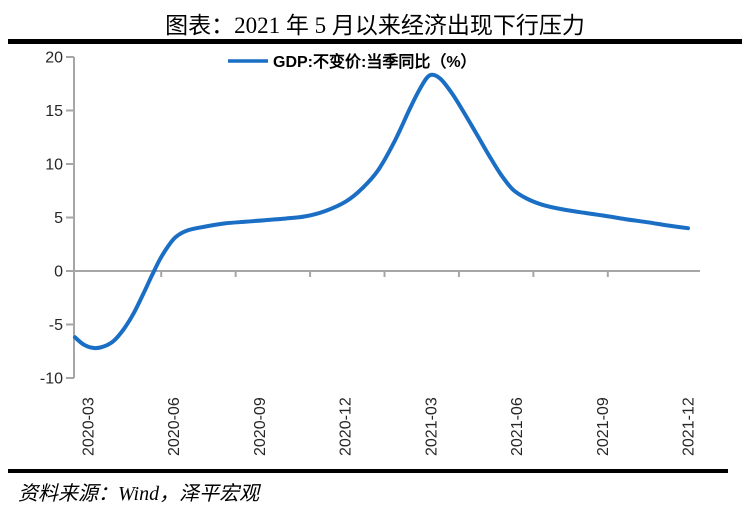 The width and height of the screenshot is (750, 516). What do you see at coordinates (51, 379) in the screenshot?
I see `y-axis-tick-label: -10` at bounding box center [51, 379].